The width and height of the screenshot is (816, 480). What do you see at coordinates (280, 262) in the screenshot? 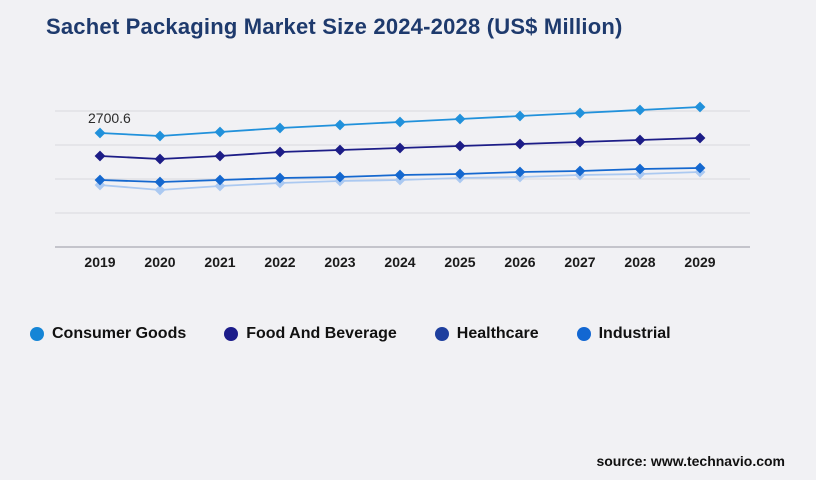
I see `x-axis-label: 2022` at bounding box center [280, 262].